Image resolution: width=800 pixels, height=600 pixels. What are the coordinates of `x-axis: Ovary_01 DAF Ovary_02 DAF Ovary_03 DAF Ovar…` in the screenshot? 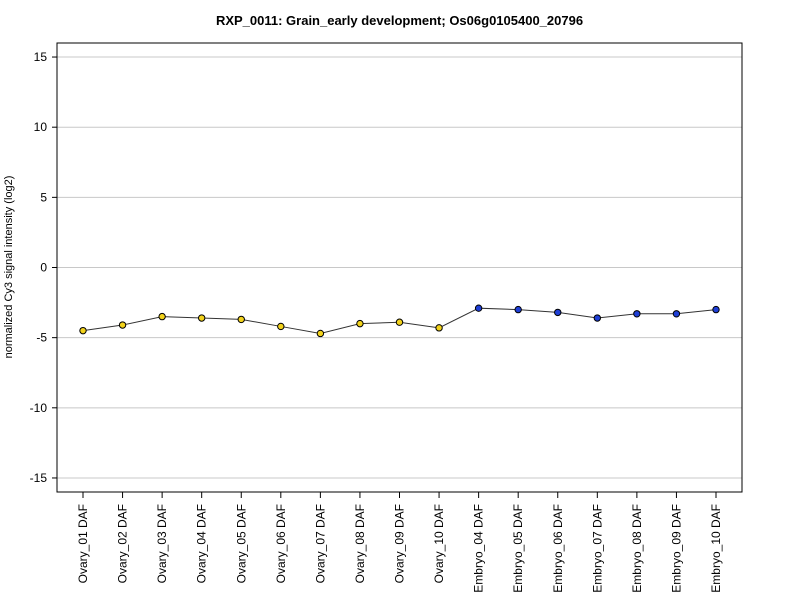 It's located at (399, 542).